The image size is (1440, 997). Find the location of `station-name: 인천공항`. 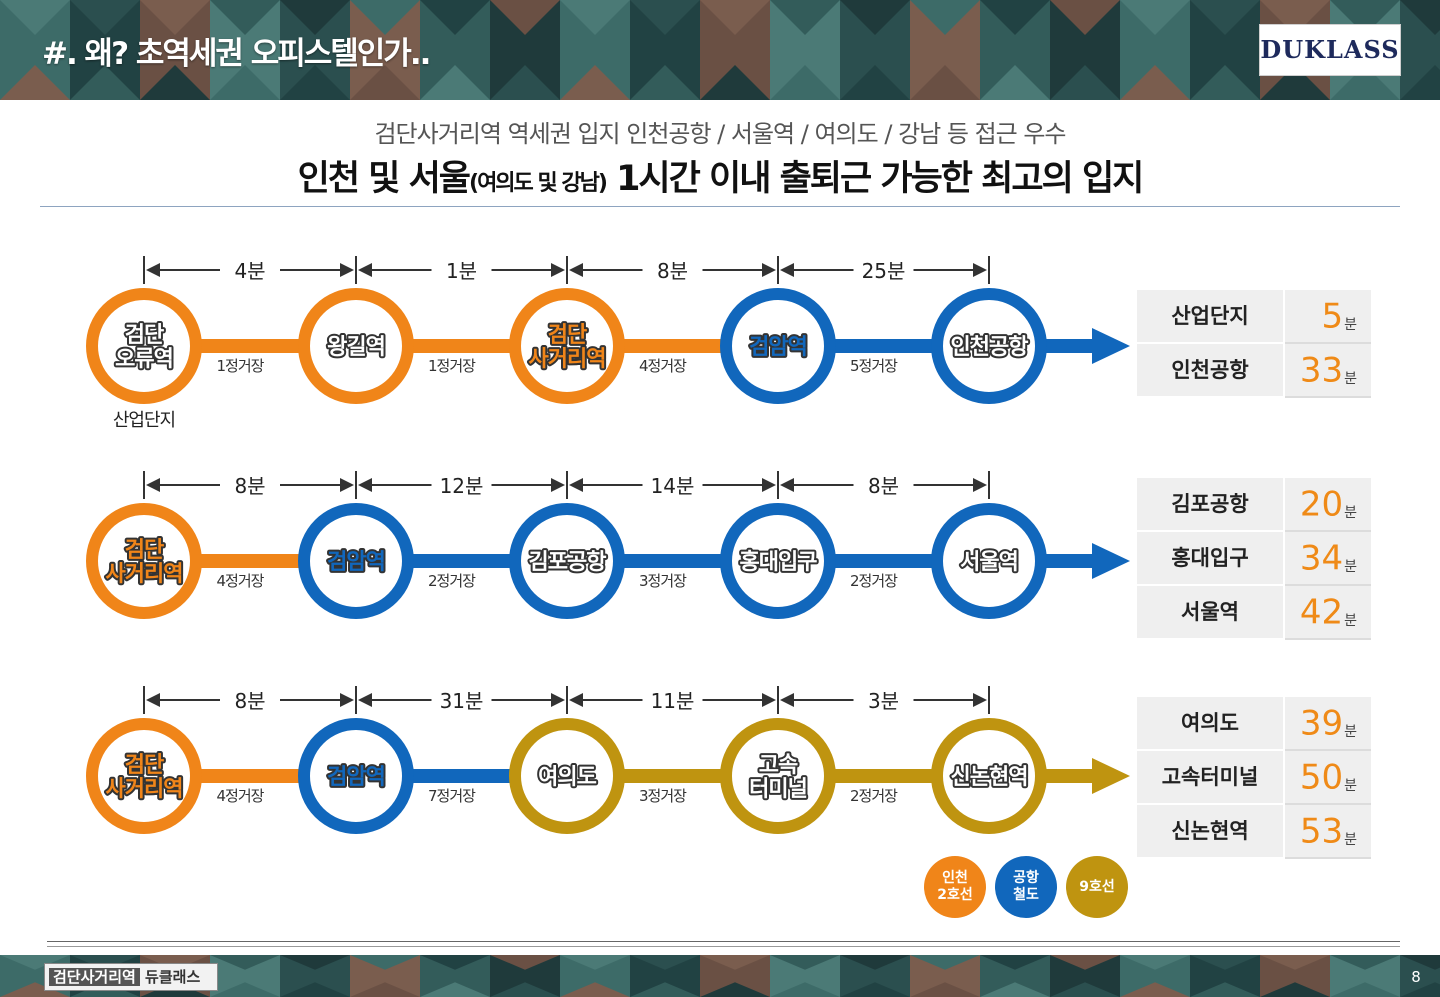

station-name: 인천공항 is located at coordinates (990, 347).